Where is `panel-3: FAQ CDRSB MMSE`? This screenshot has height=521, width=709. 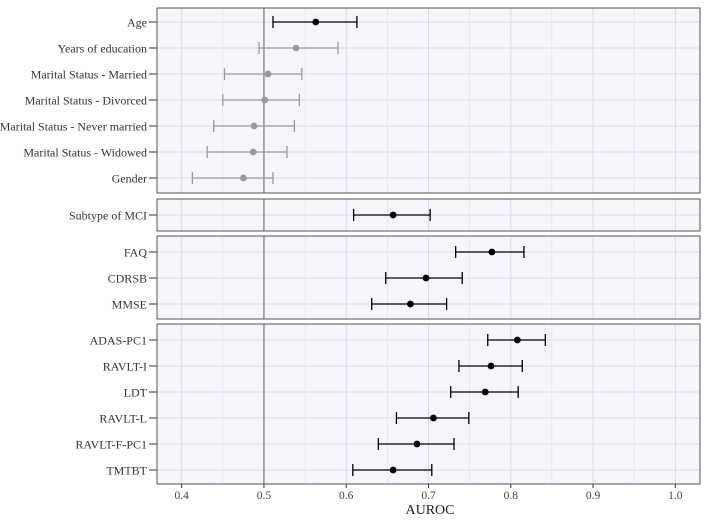 panel-3: FAQ CDRSB MMSE is located at coordinates (404, 277).